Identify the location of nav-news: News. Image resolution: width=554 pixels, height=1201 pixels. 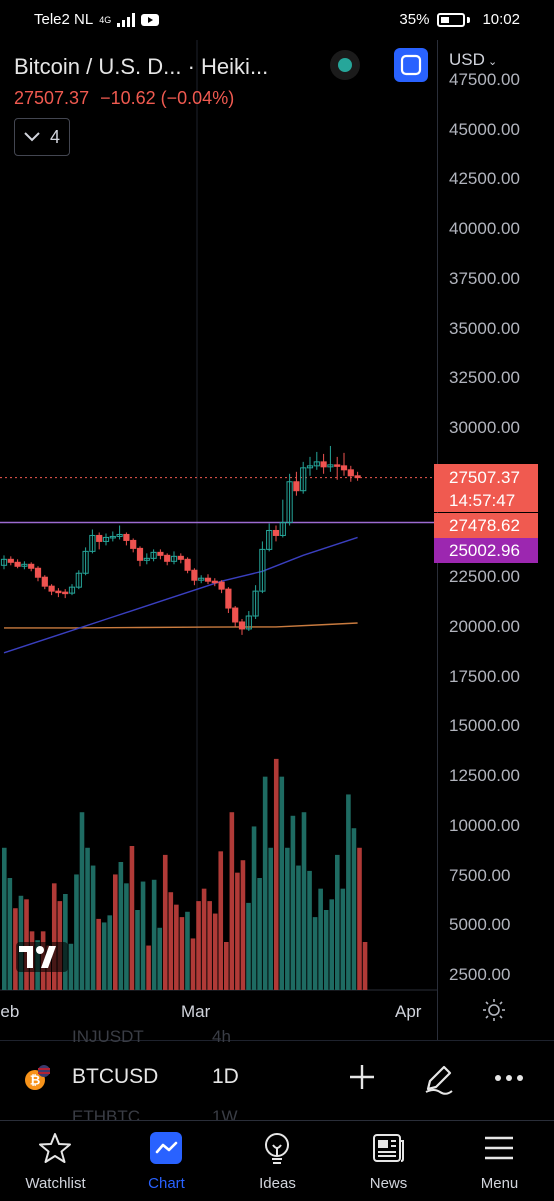
(388, 1161).